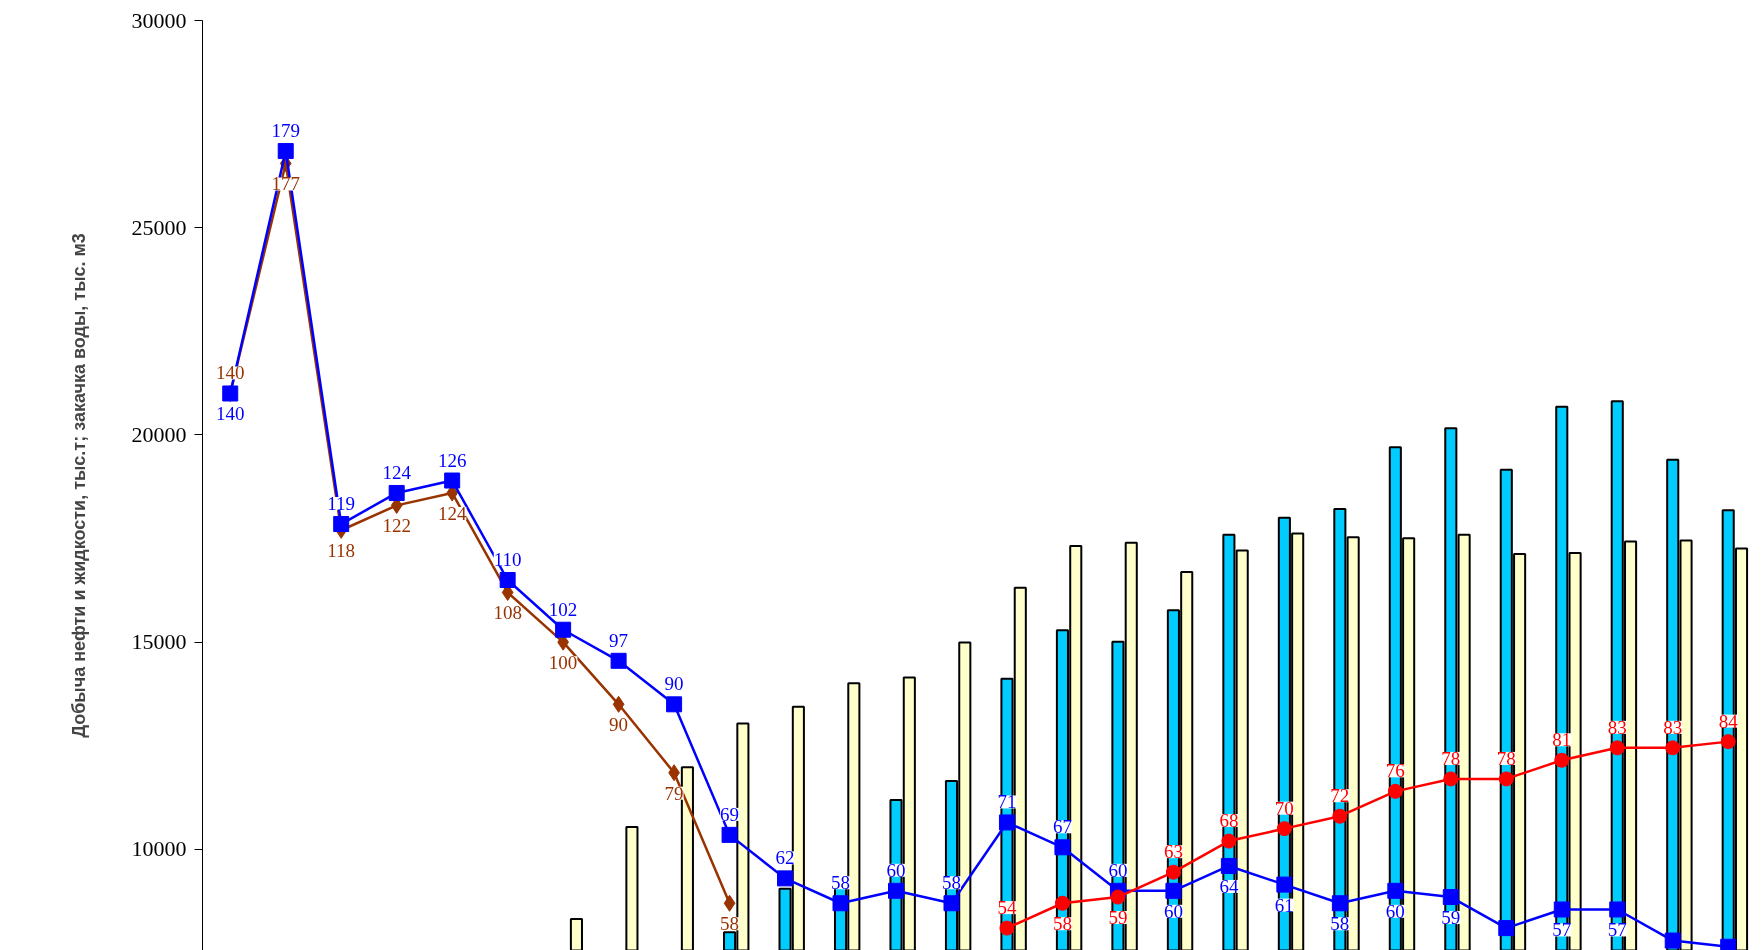 The height and width of the screenshot is (950, 1761). What do you see at coordinates (1229, 821) in the screenshot?
I see `data-label: 68` at bounding box center [1229, 821].